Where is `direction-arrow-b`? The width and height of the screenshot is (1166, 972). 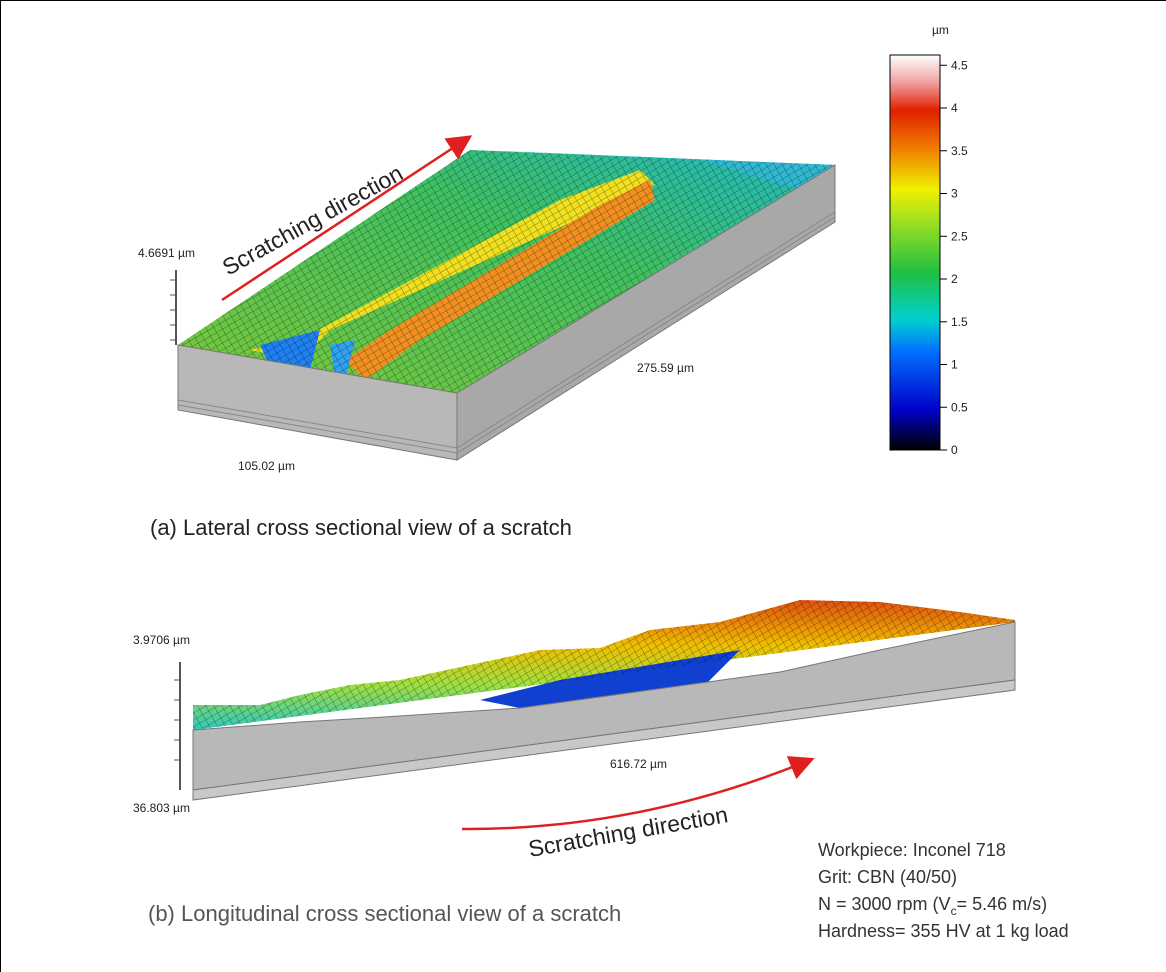
direction-arrow-b is located at coordinates (638, 793).